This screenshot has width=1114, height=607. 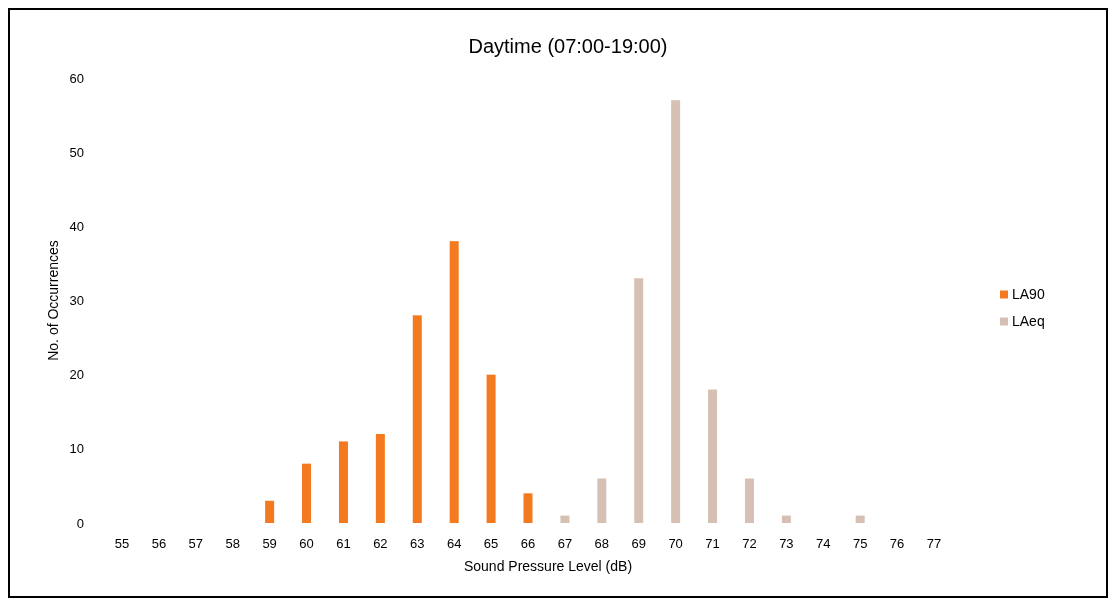 What do you see at coordinates (159, 543) in the screenshot?
I see `x-tick-label: 56` at bounding box center [159, 543].